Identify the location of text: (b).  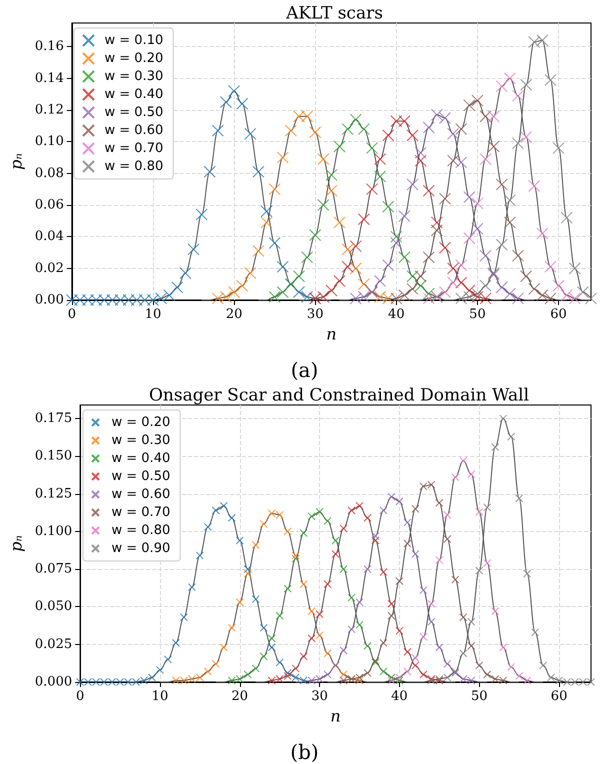
(304, 752).